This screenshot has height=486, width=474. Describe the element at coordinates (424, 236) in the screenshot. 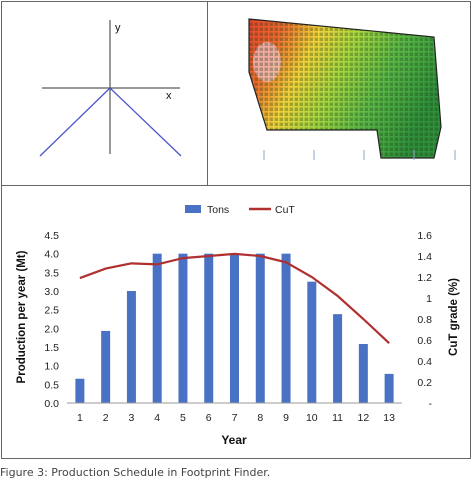

I see `right-tick-label: 1.6` at that location.